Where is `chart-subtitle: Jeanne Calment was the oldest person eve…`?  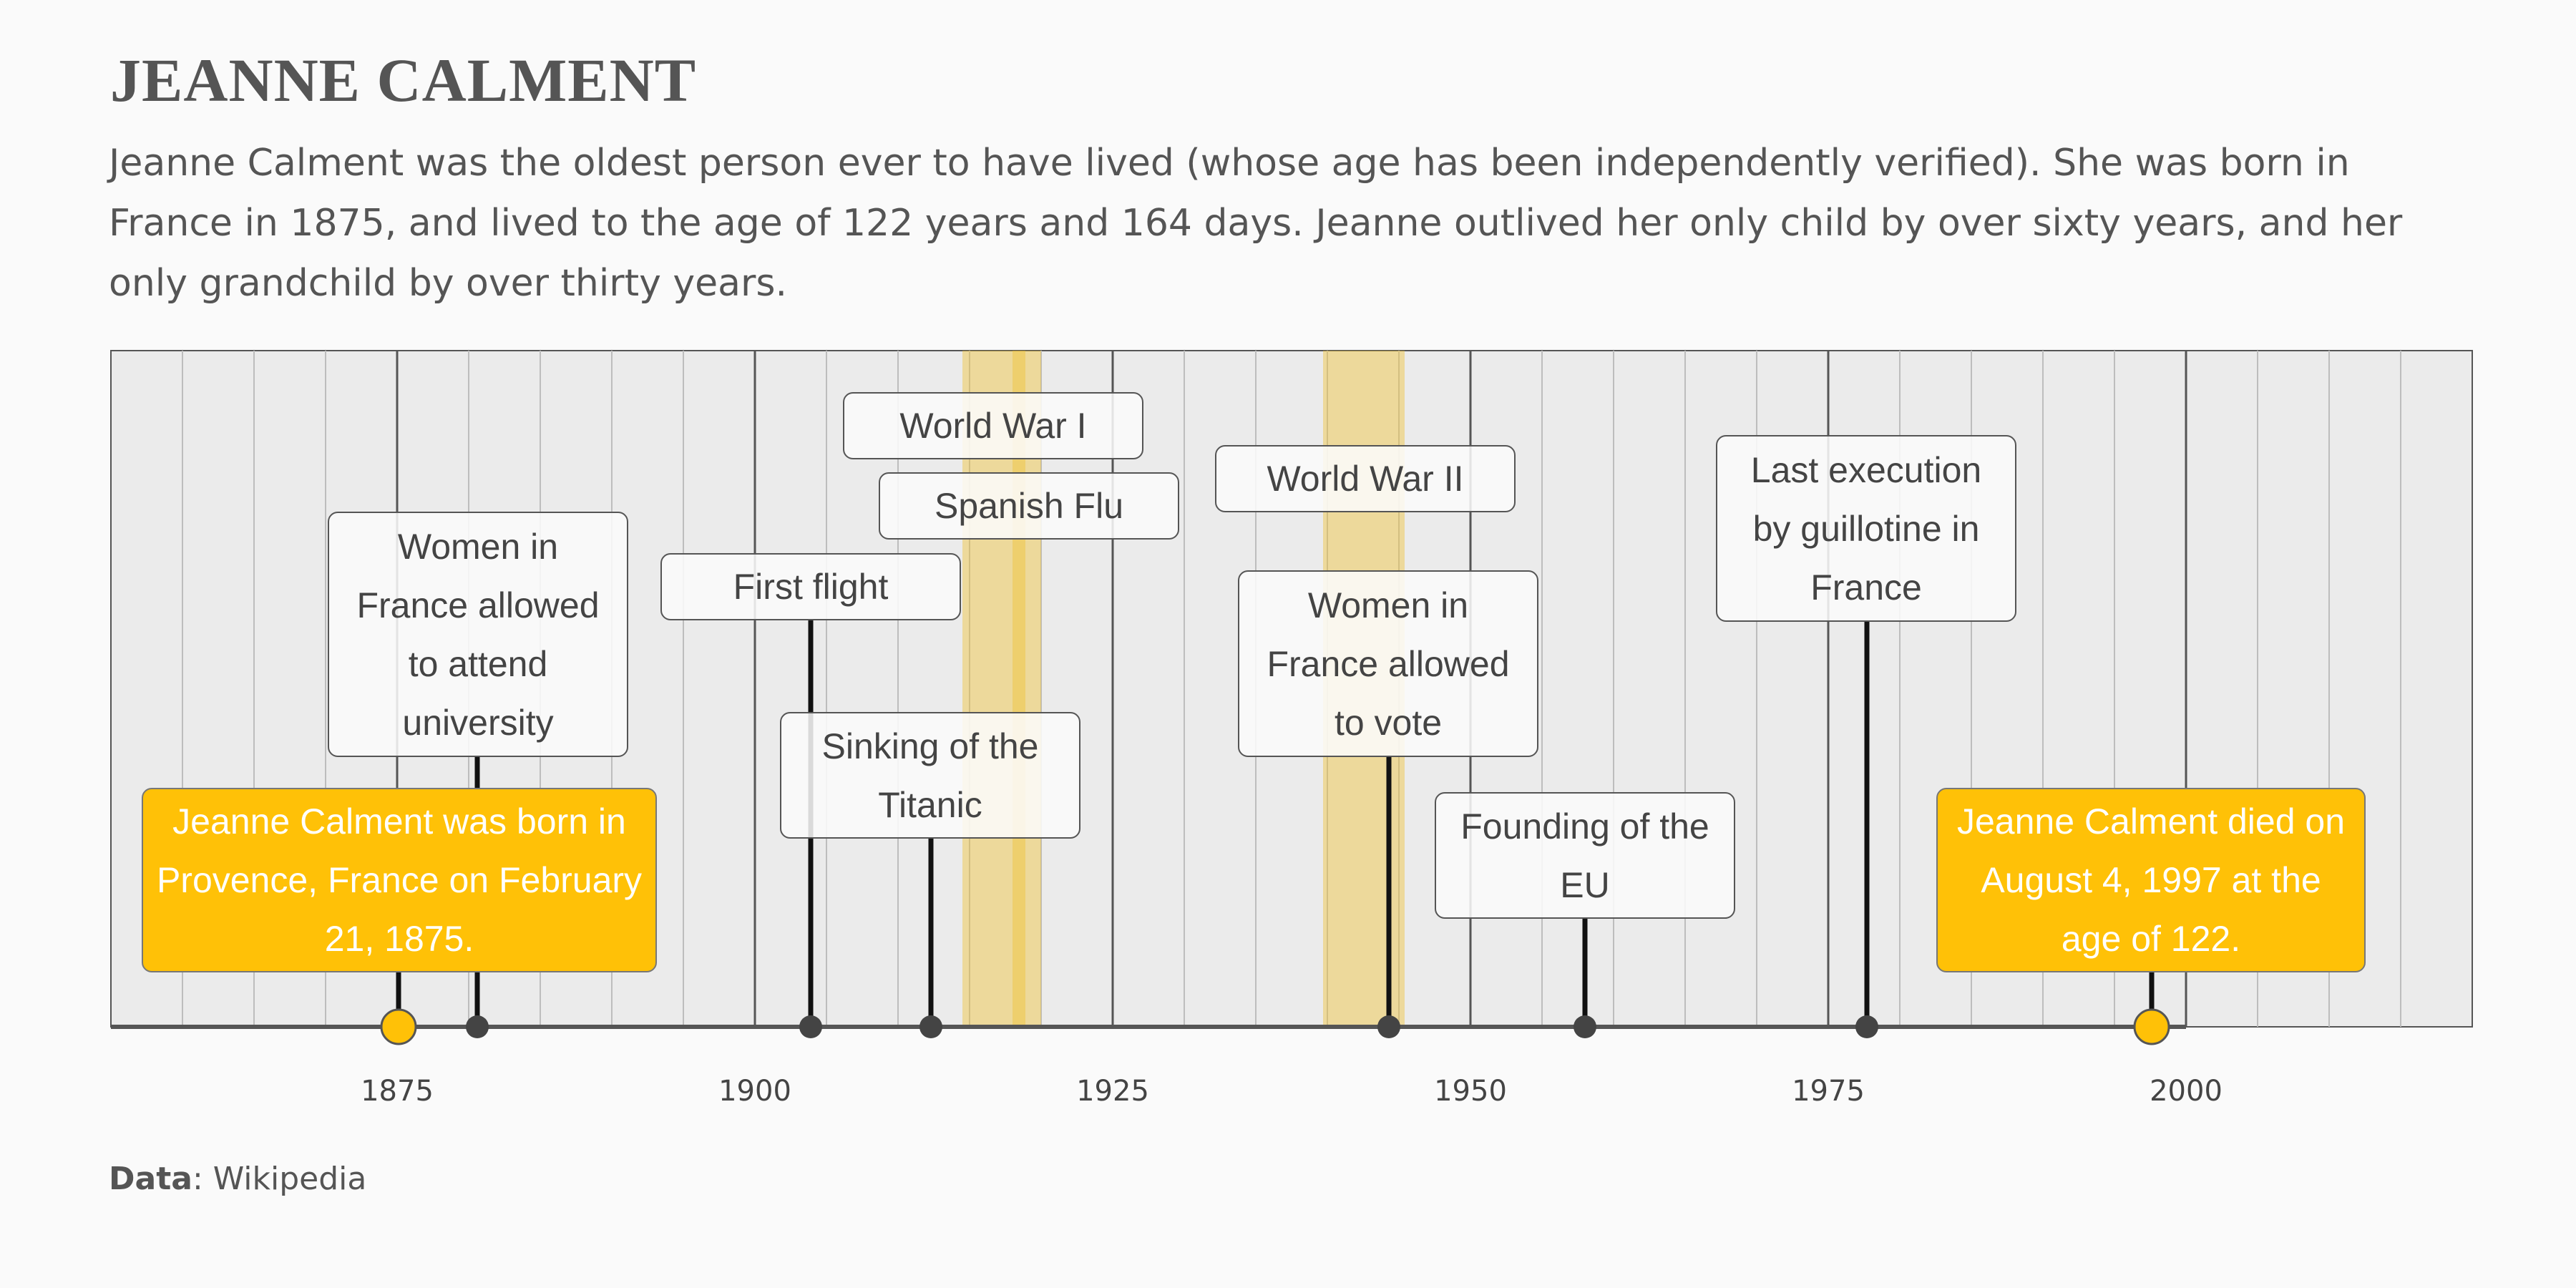 chart-subtitle: Jeanne Calment was the oldest person eve… is located at coordinates (1256, 223).